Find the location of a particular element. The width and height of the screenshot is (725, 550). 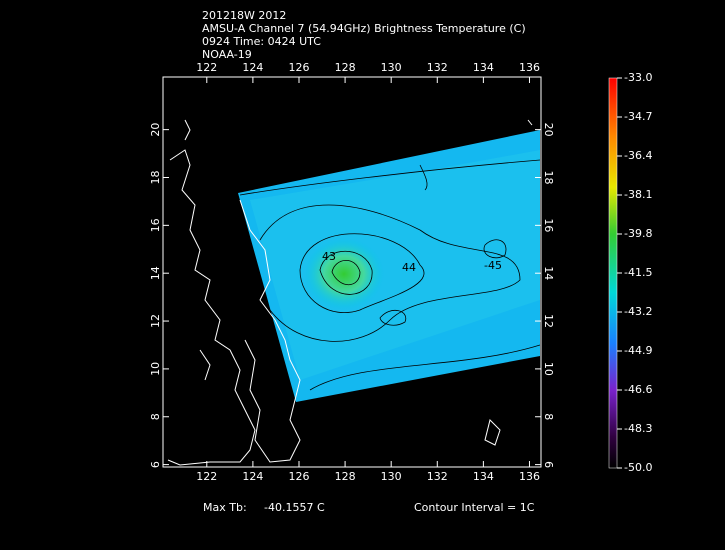

max-value: -40.1557 C is located at coordinates (294, 507).